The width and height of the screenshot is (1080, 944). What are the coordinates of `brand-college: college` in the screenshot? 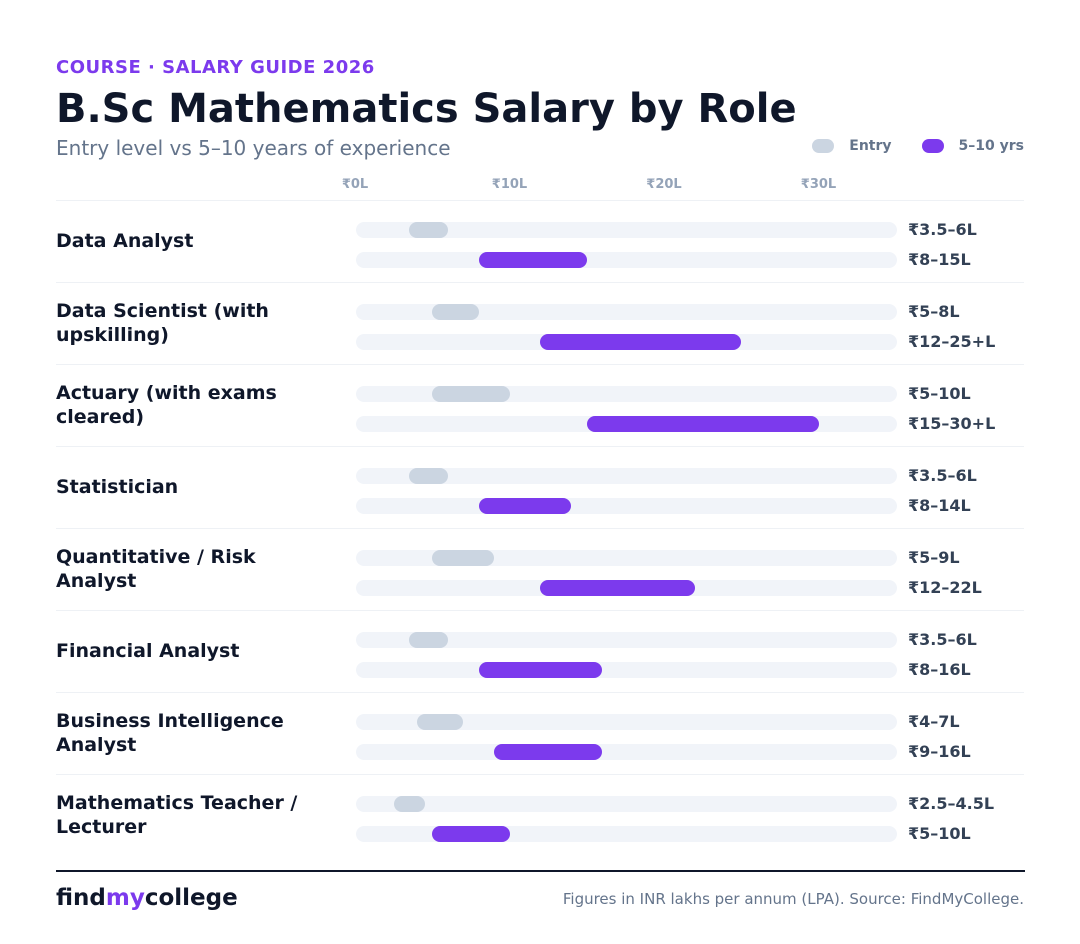 It's located at (191, 898).